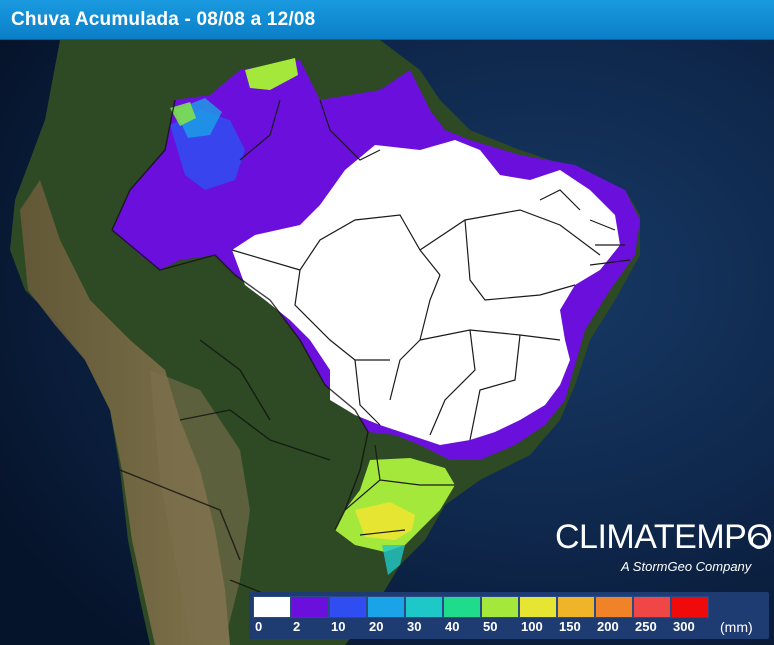 The image size is (774, 645). What do you see at coordinates (271, 74) in the screenshot?
I see `rain-area-green-north` at bounding box center [271, 74].